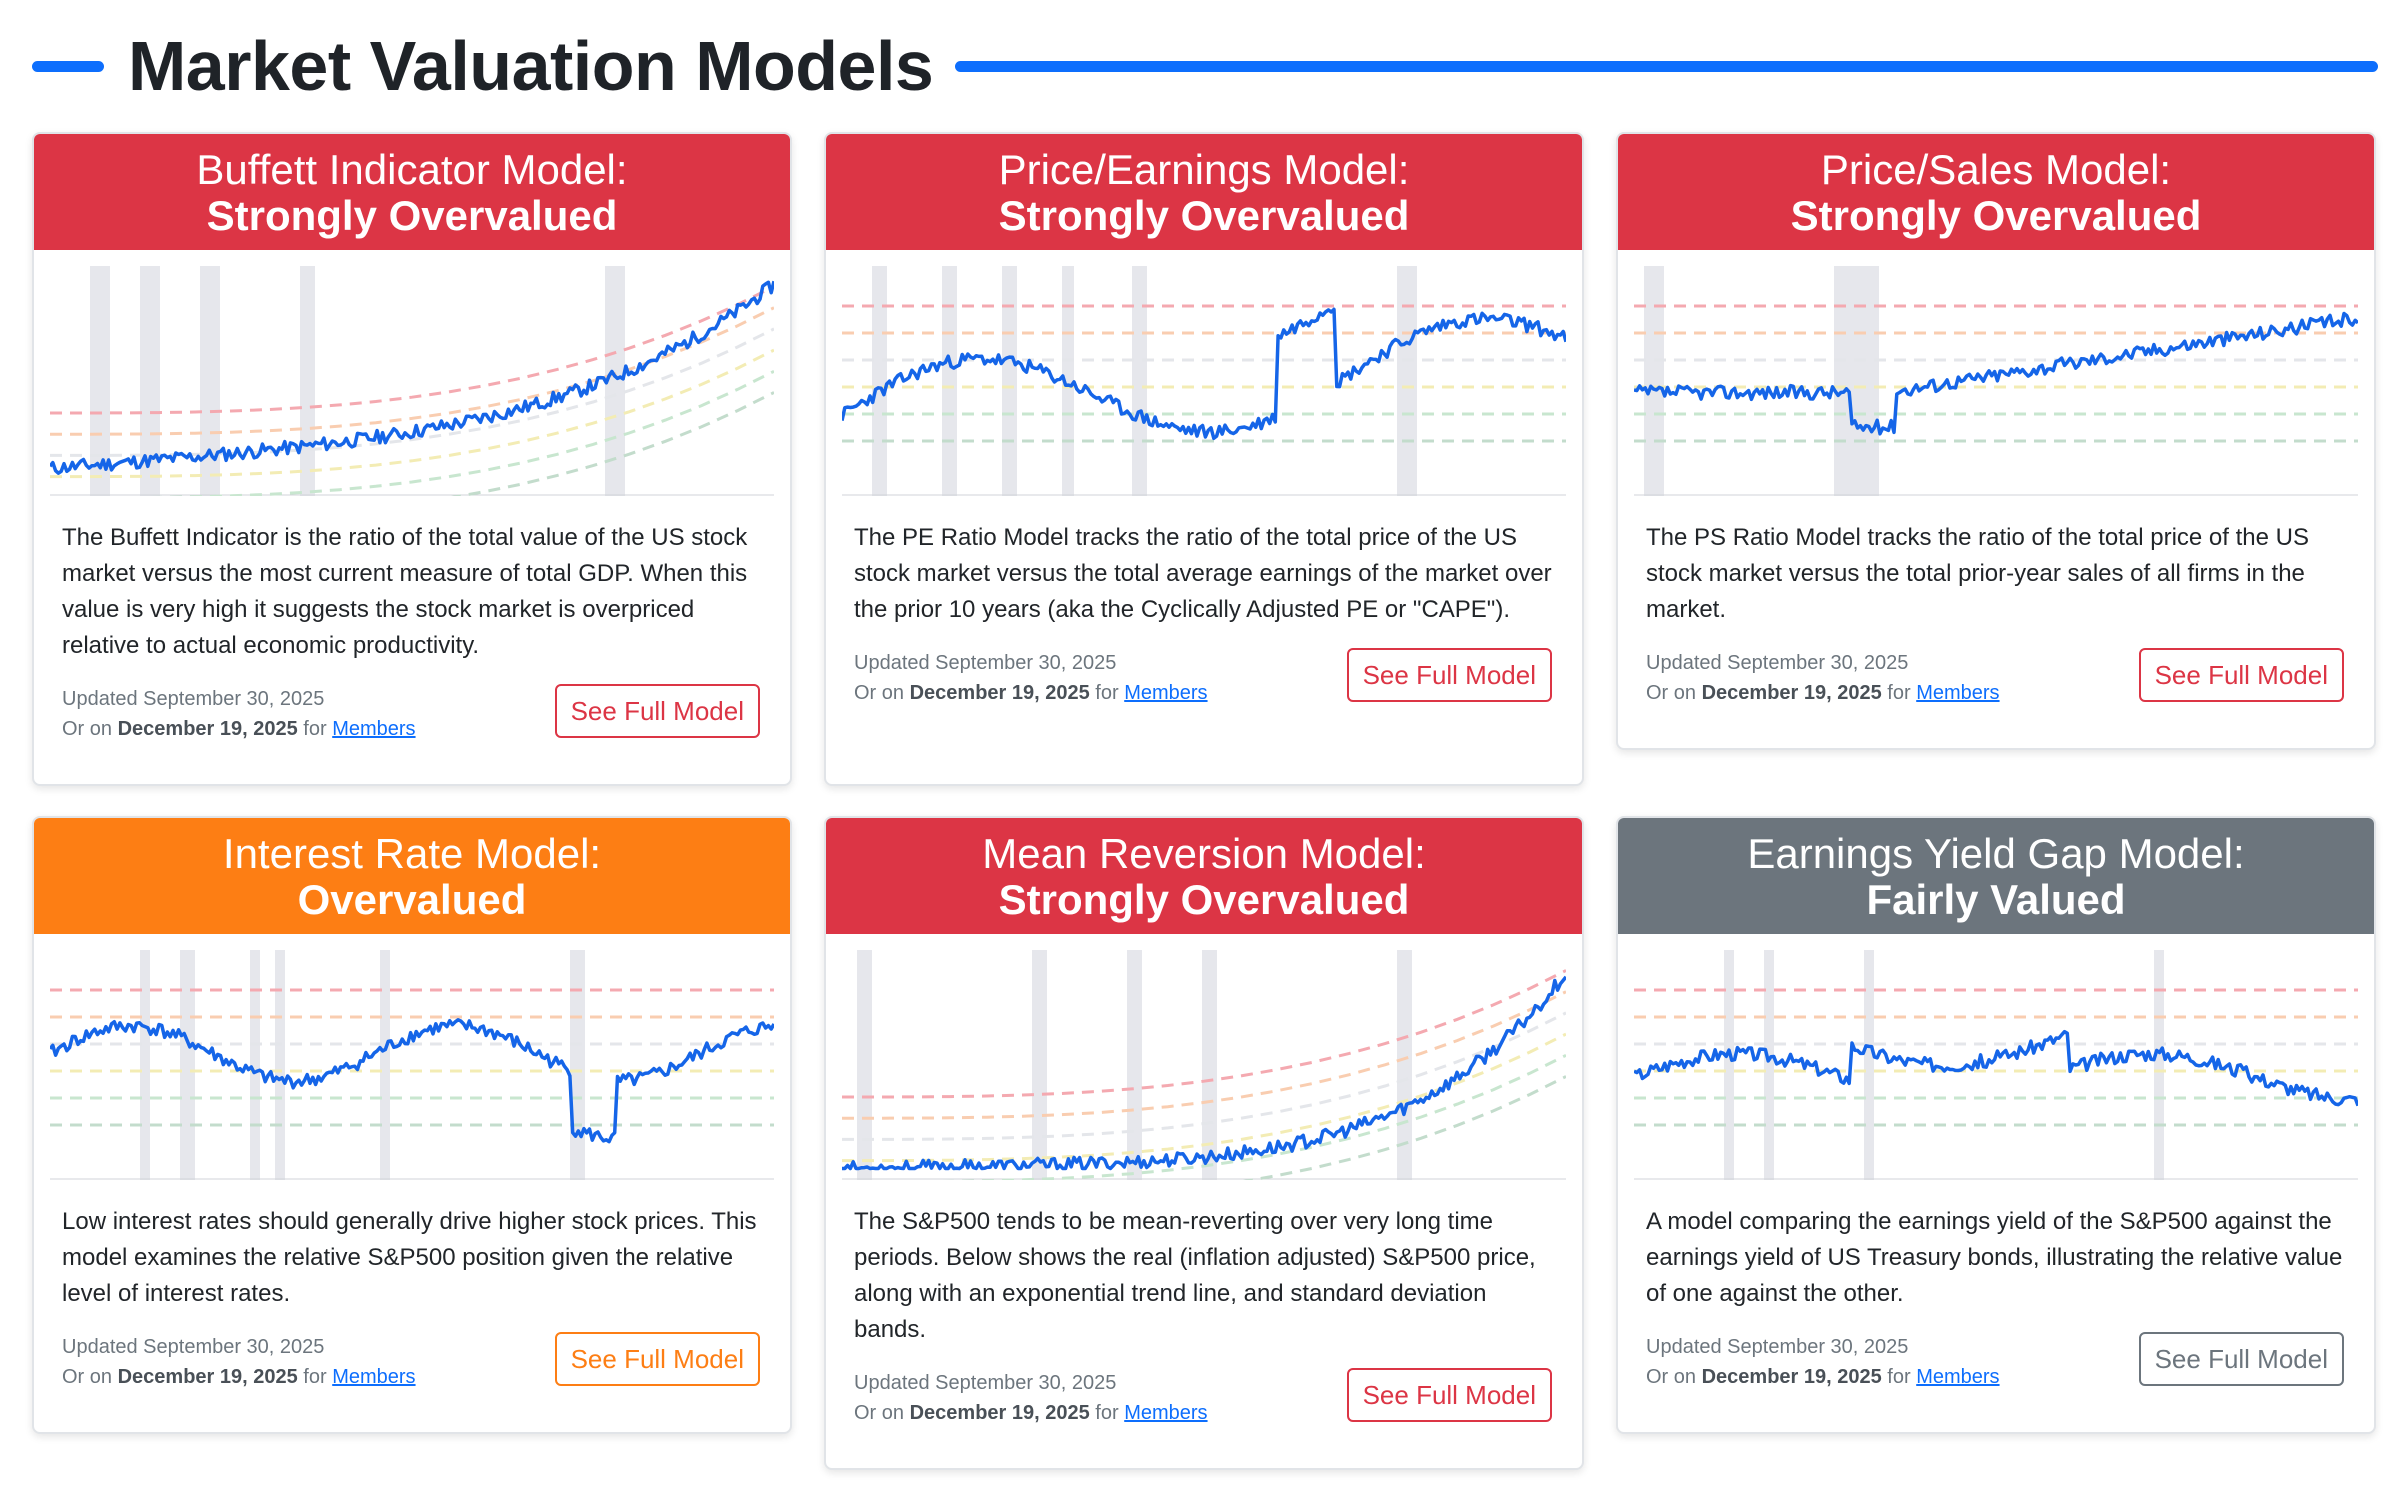 The image size is (2408, 1492). What do you see at coordinates (1204, 853) in the screenshot?
I see `model-name: Mean Reversion Model:` at bounding box center [1204, 853].